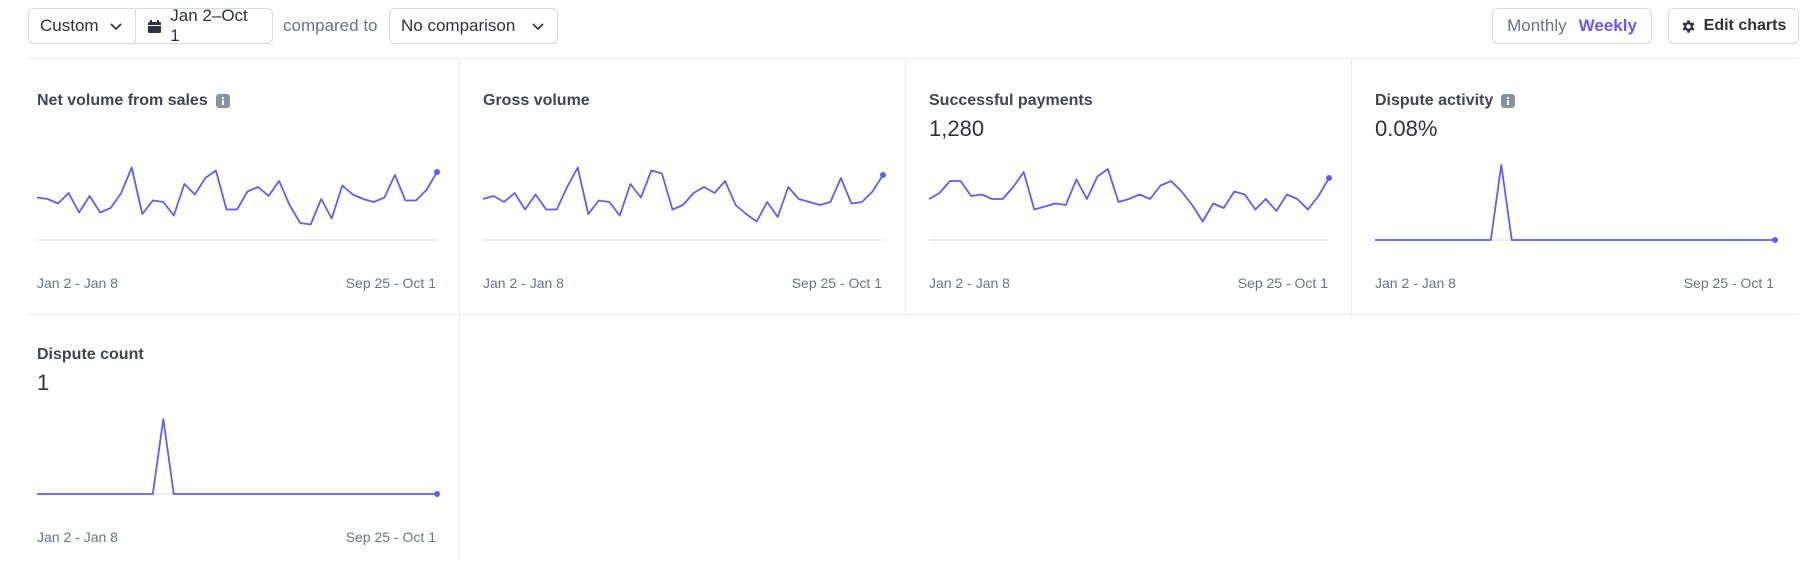 Image resolution: width=1819 pixels, height=564 pixels. What do you see at coordinates (1434, 100) in the screenshot?
I see `chart-title-label: Dispute activity` at bounding box center [1434, 100].